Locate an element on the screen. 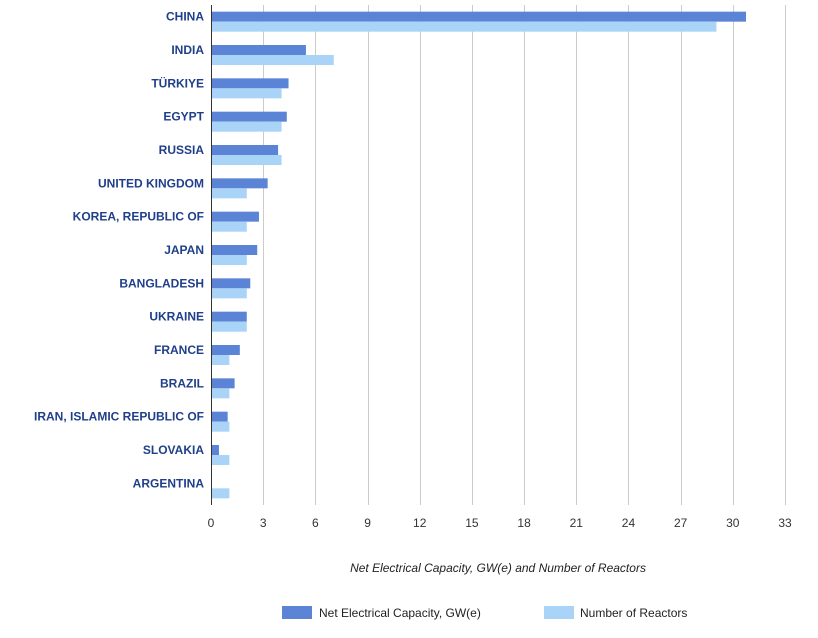  category-label: FRANCE is located at coordinates (179, 350).